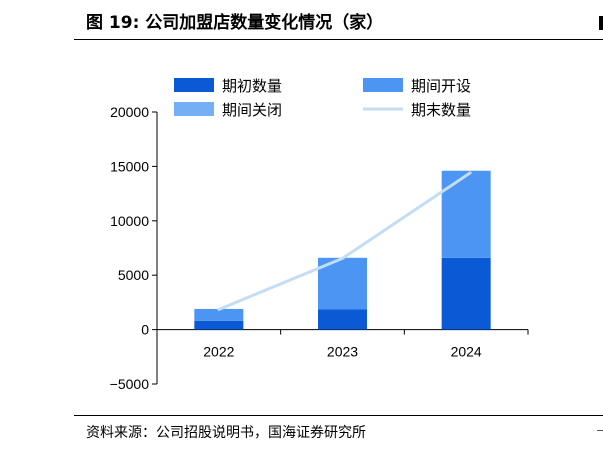 The image size is (603, 451). I want to click on line-series, so click(344, 241).